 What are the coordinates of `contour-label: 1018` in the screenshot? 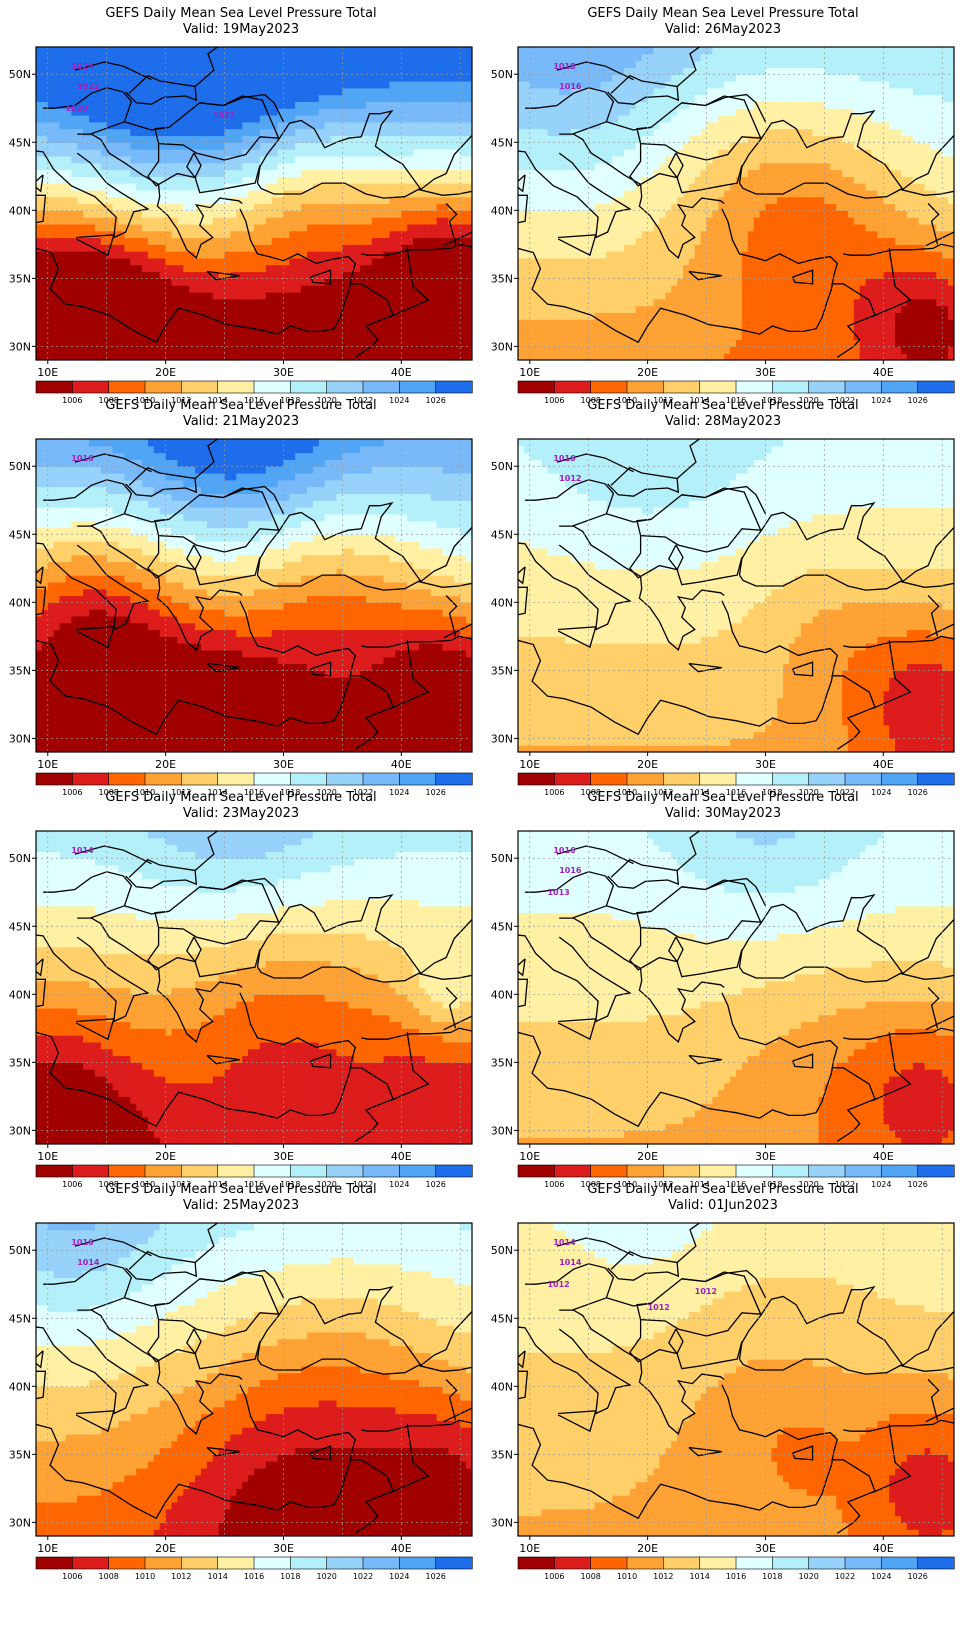 It's located at (564, 66).